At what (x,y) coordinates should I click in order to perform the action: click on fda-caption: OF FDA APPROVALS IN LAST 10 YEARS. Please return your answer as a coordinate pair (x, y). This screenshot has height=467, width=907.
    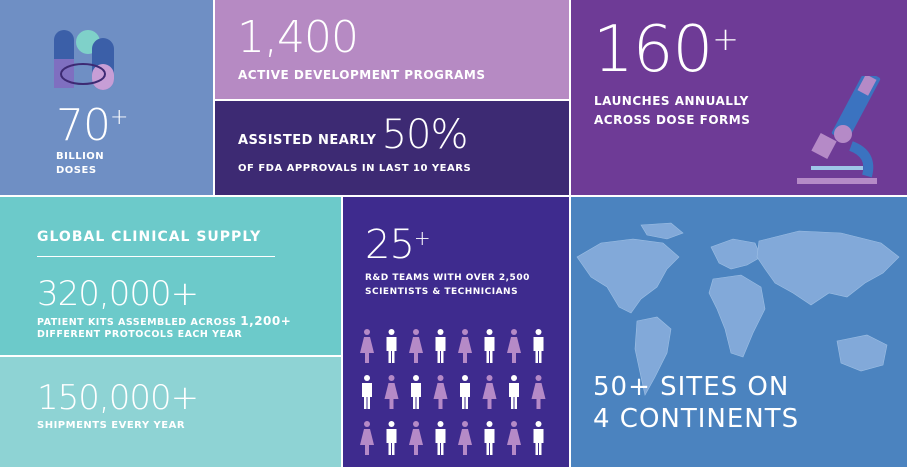
    Looking at the image, I should click on (355, 168).